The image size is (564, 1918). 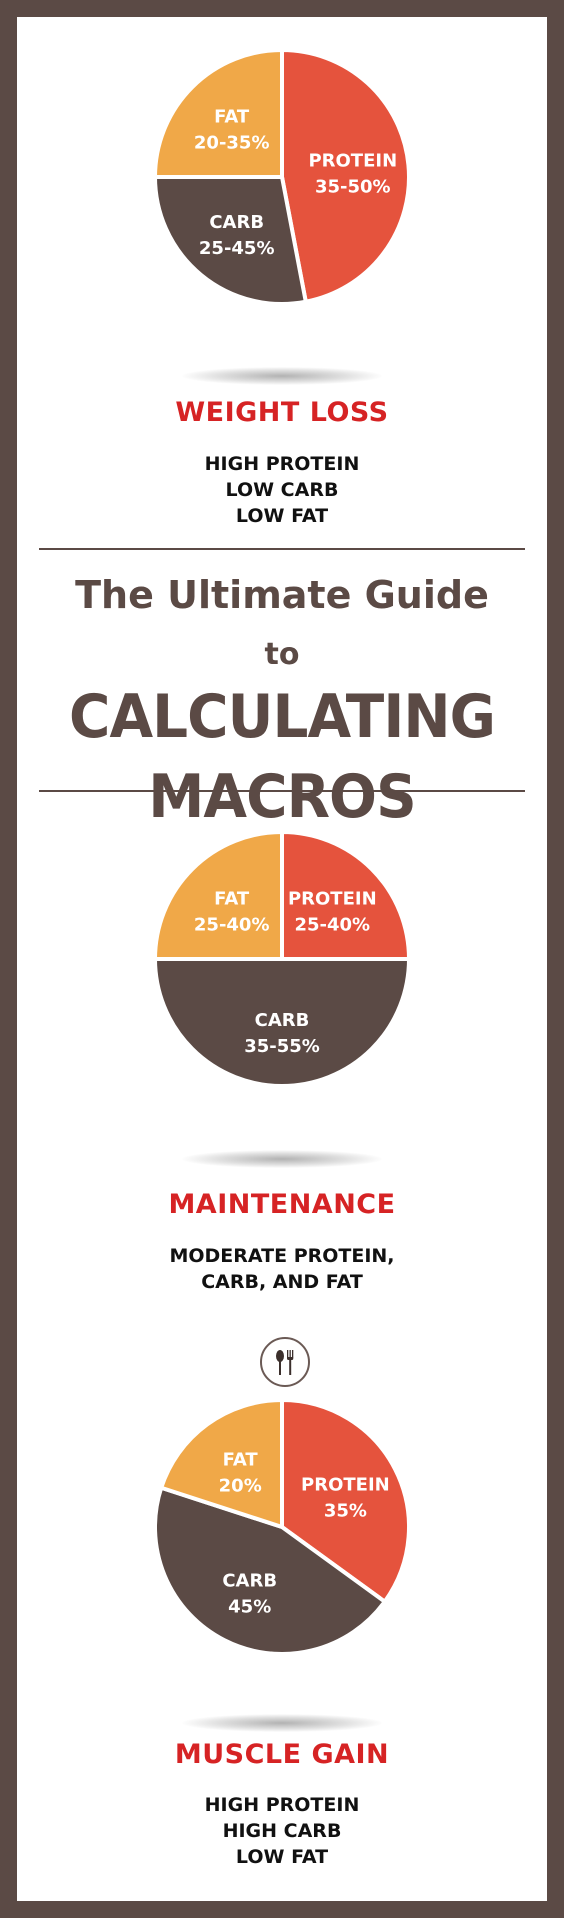 I want to click on weight-loss-pie-chart: PROTEIN 35-50% CARB 25-45% FAT 20-35%, so click(x=281, y=176).